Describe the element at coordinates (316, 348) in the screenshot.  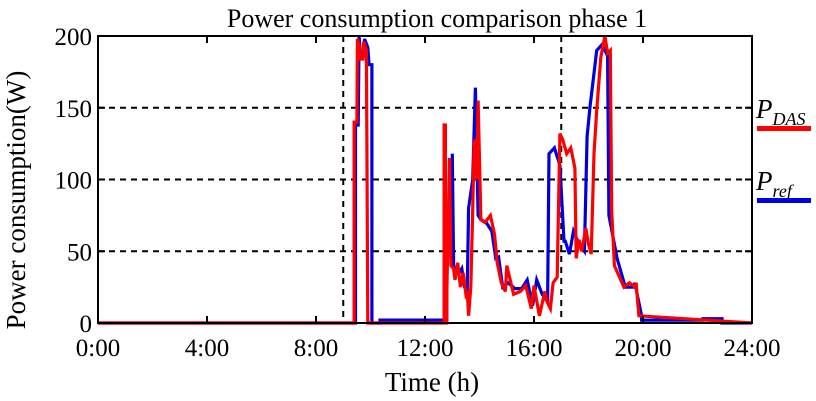
I see `x-tick-label: 8:00` at that location.